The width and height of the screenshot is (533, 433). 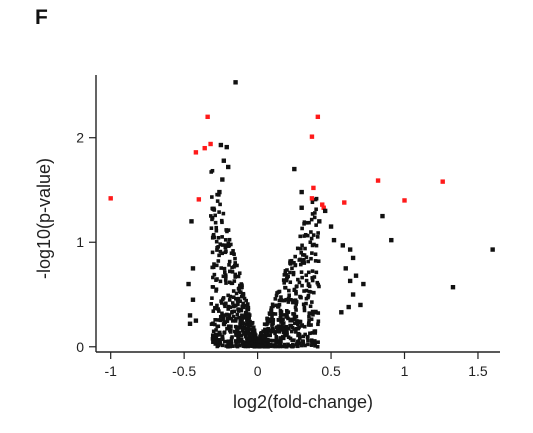 I want to click on x-tick-label: 0, so click(x=258, y=371).